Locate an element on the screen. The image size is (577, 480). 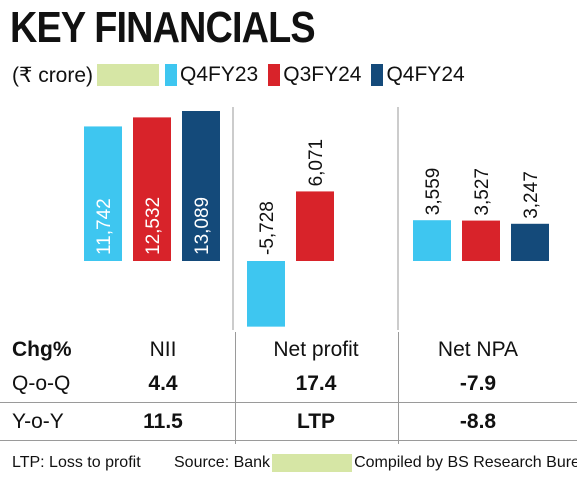
data-label: 6,071 is located at coordinates (316, 163).